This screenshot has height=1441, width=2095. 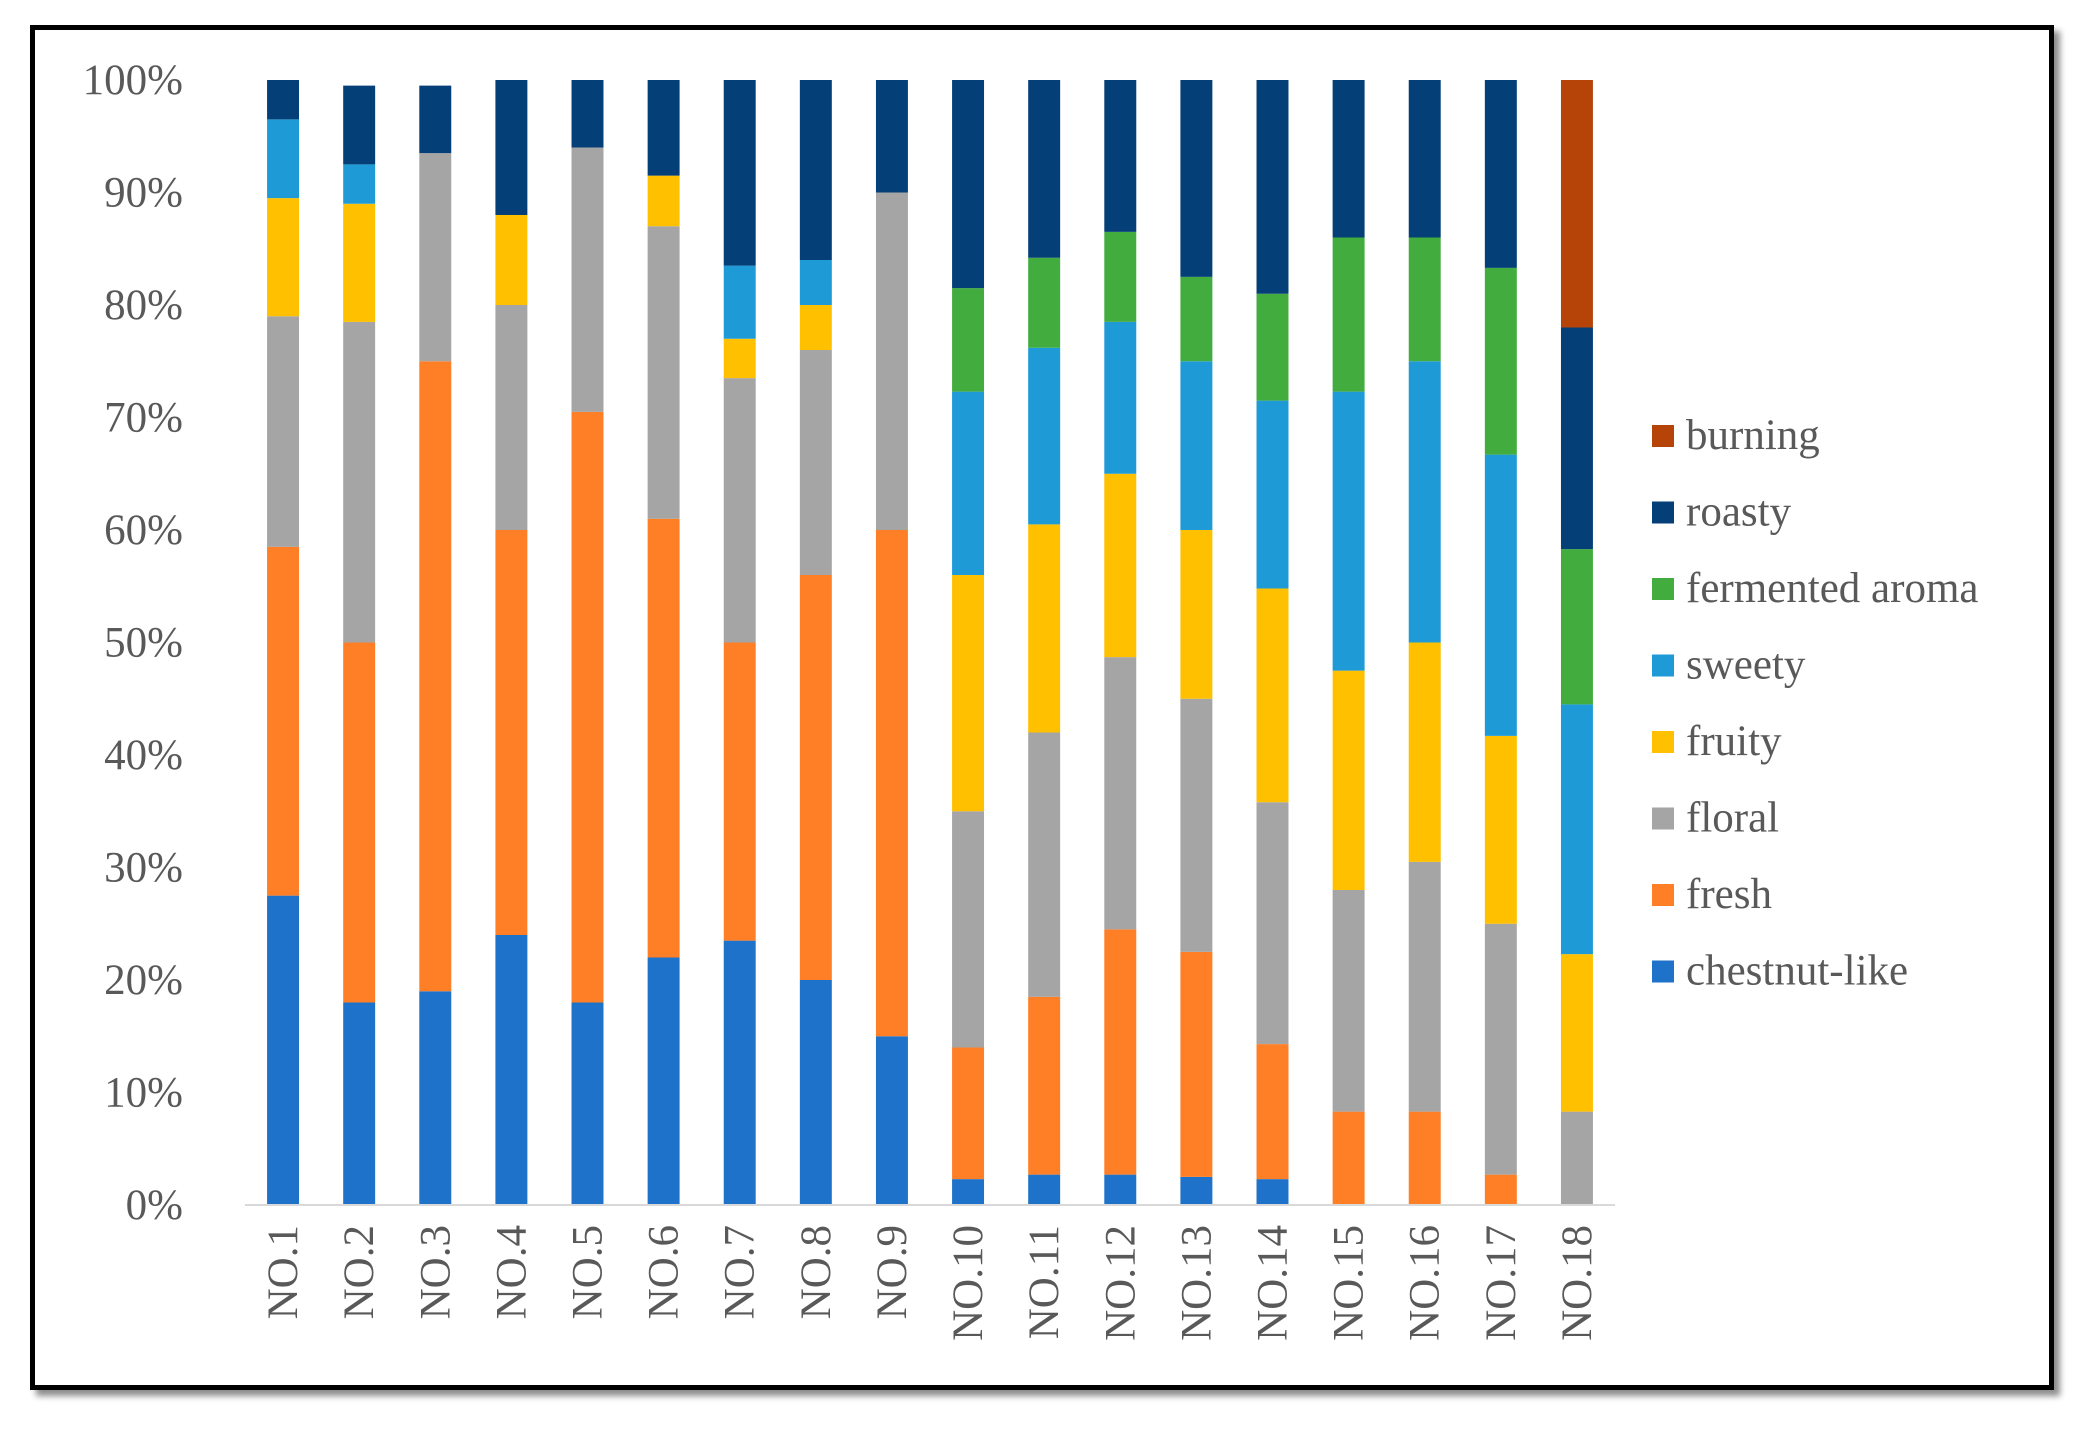 I want to click on legend-item: roasty, so click(x=1722, y=512).